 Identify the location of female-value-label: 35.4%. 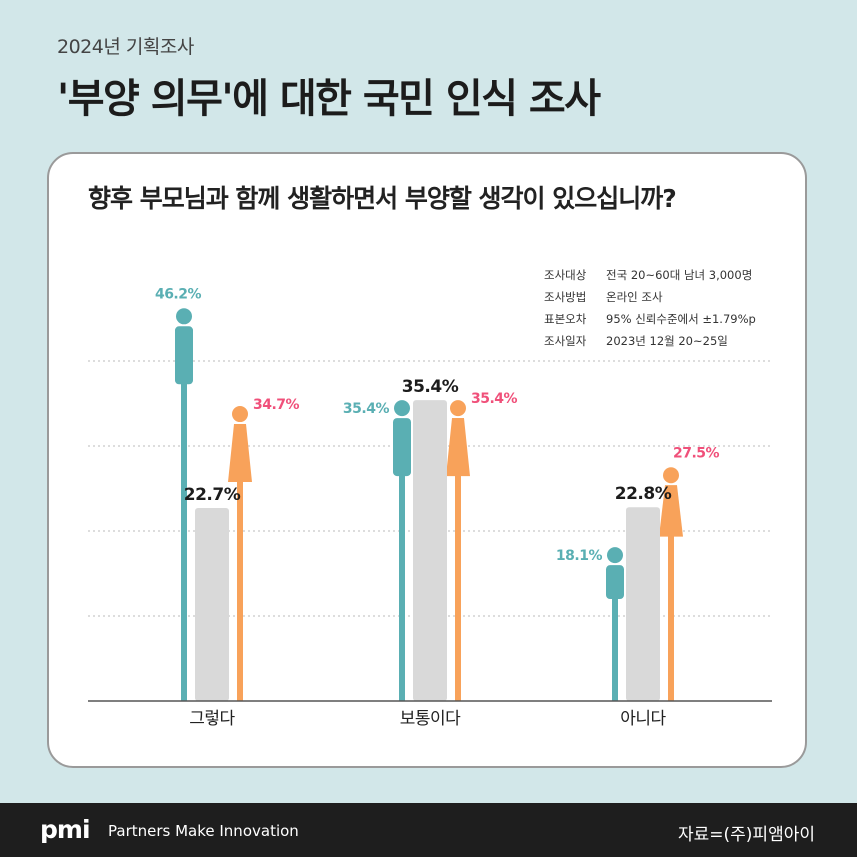
(494, 399).